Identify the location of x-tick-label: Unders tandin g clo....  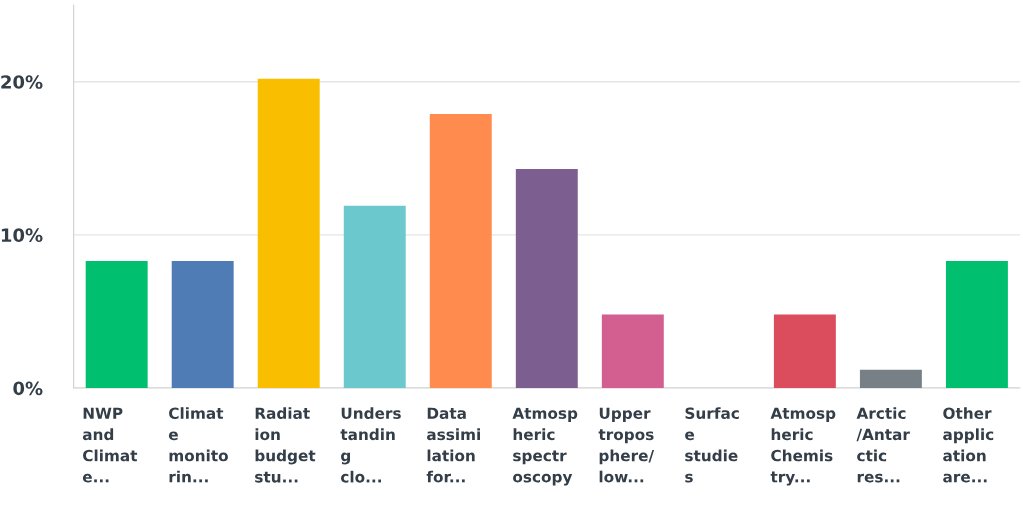
(370, 445).